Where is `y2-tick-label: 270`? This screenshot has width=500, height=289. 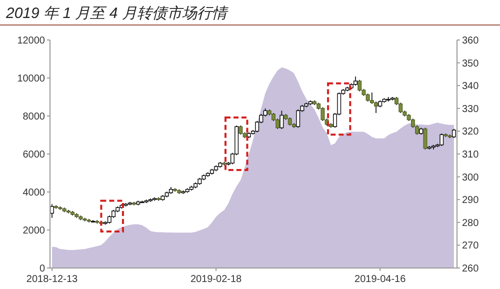
y2-tick-label: 270 is located at coordinates (471, 246).